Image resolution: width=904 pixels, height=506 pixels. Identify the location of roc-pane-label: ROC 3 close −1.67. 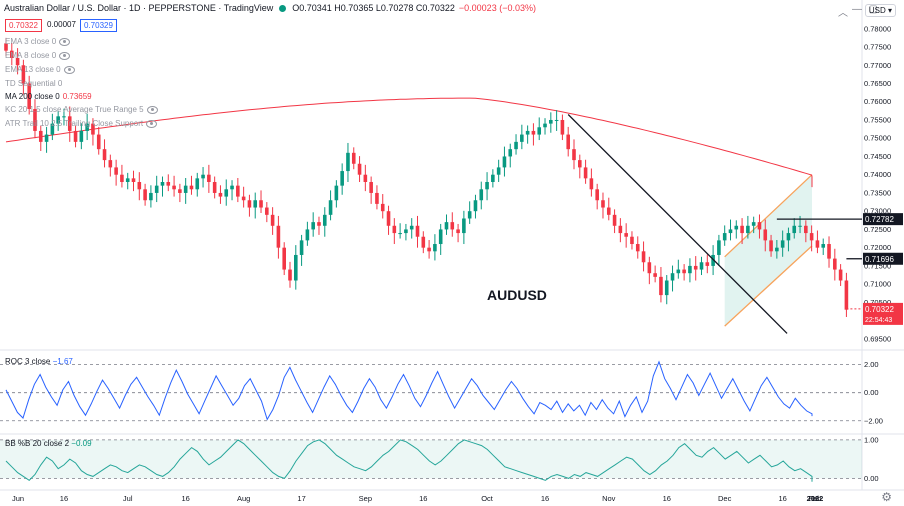
(39, 361).